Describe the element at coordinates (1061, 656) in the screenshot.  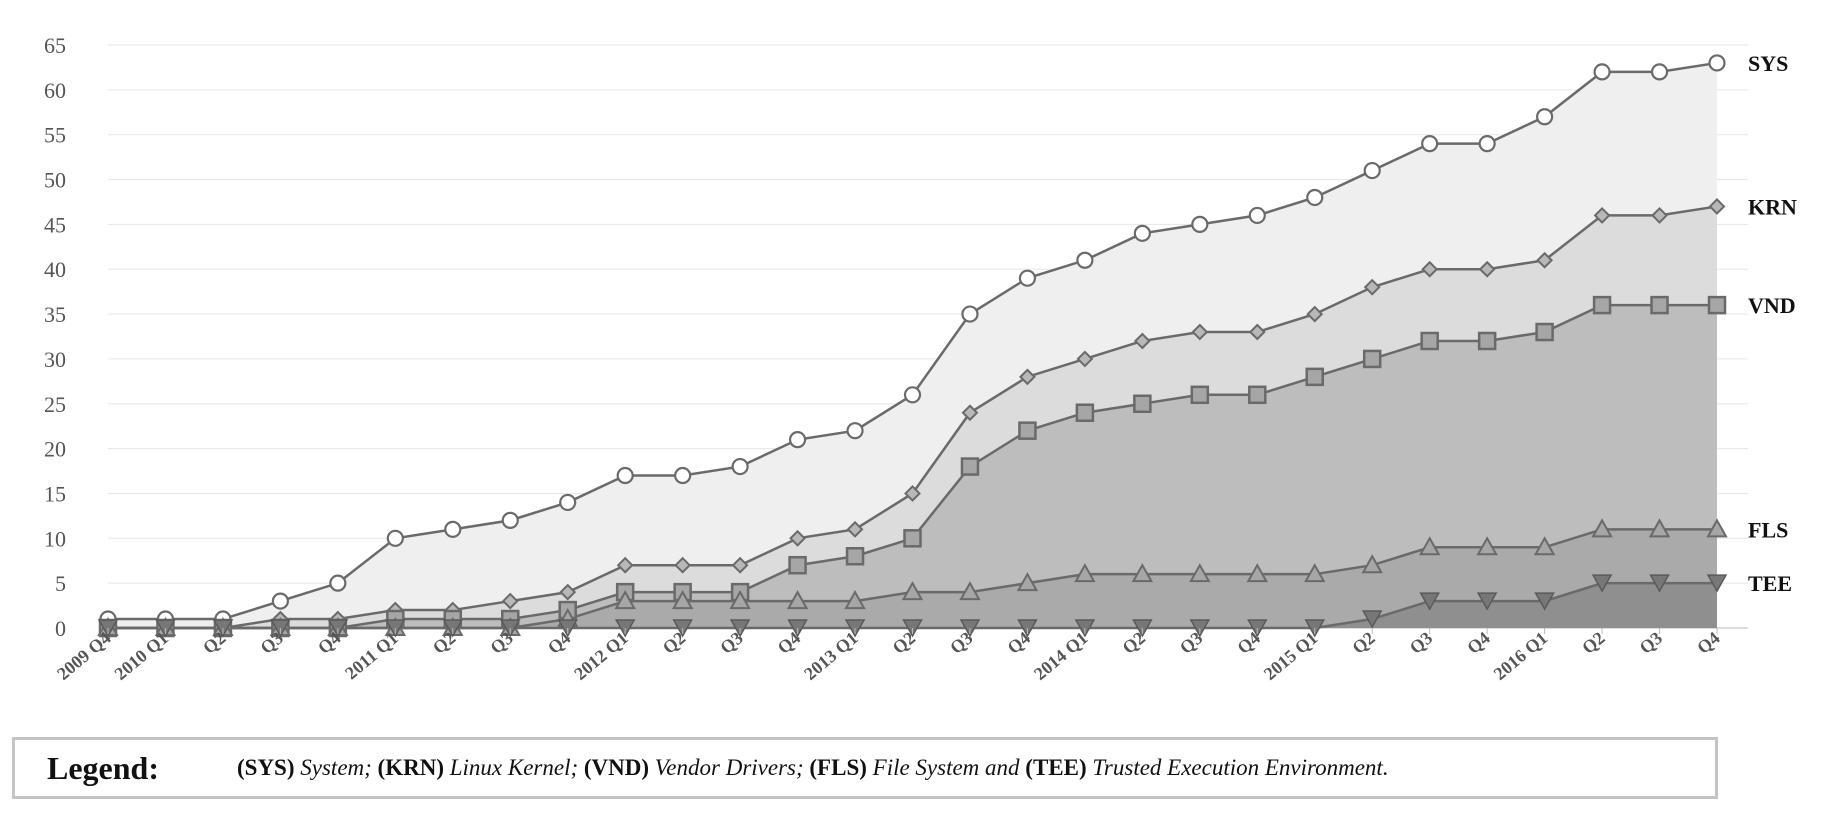
I see `x-tick-label: 2014 Q1` at that location.